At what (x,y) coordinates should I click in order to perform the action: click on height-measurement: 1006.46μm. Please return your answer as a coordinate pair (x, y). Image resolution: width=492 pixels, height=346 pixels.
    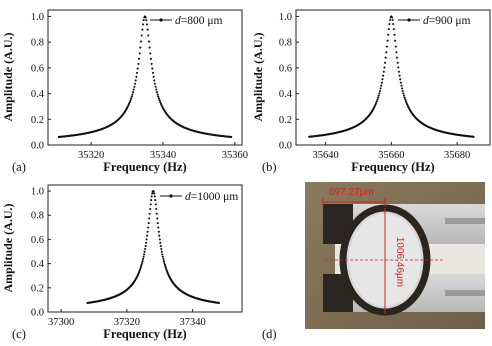
    Looking at the image, I should click on (399, 262).